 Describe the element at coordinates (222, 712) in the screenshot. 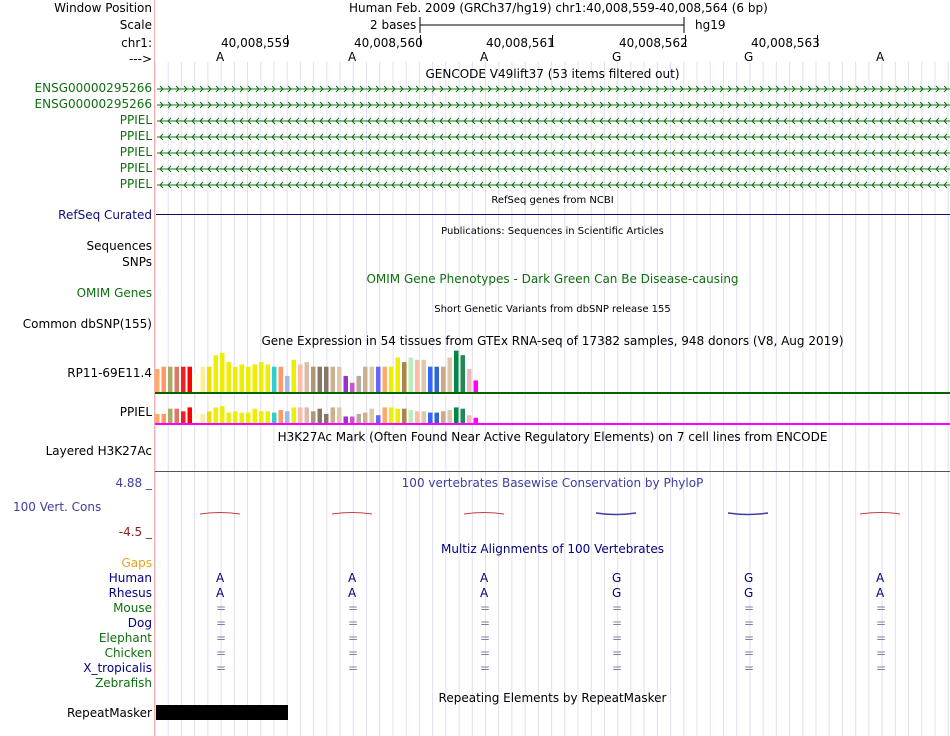

I see `repeat-element-block` at that location.